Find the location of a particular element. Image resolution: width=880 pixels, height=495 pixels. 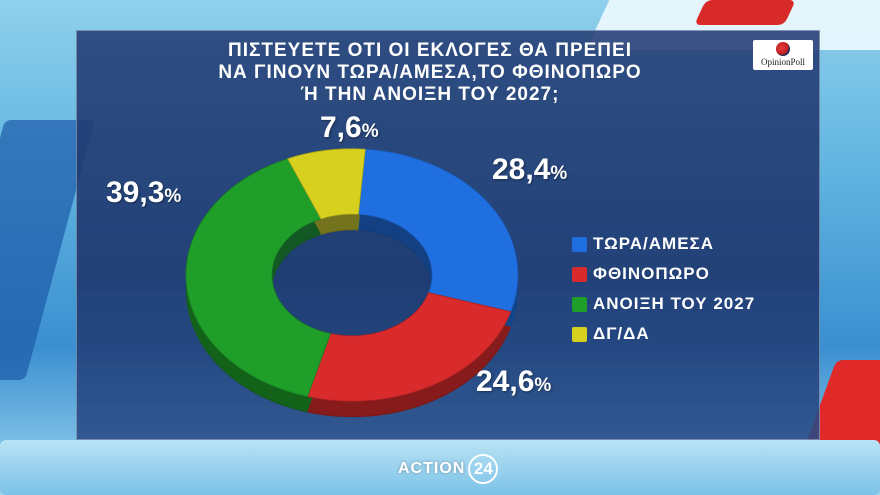

legend-label: ΔΓ/ΔΑ is located at coordinates (621, 333).